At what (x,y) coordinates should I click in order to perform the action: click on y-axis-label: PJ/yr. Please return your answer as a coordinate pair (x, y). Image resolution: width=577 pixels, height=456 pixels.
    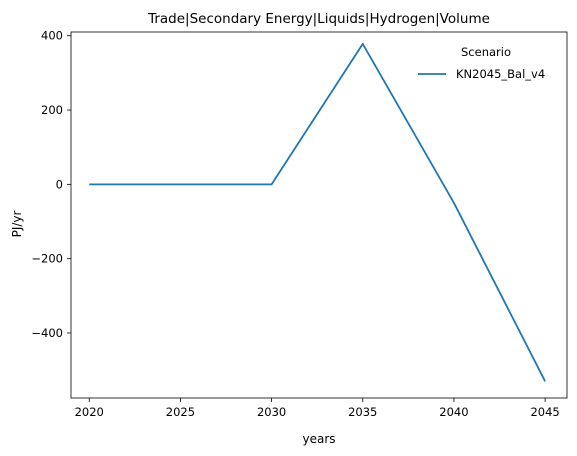
    Looking at the image, I should click on (17, 224).